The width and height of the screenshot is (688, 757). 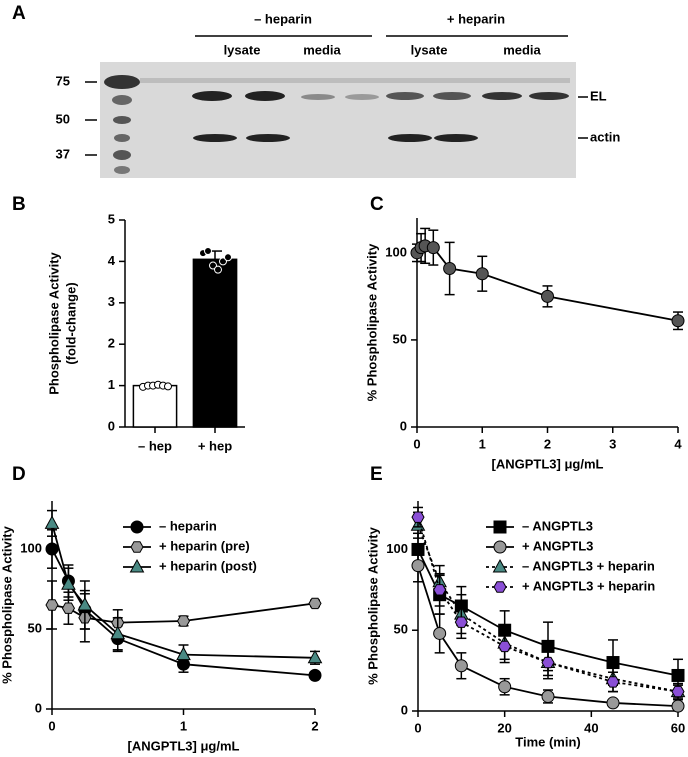 I want to click on legend-label: – ANGPTL3, so click(x=557, y=525).